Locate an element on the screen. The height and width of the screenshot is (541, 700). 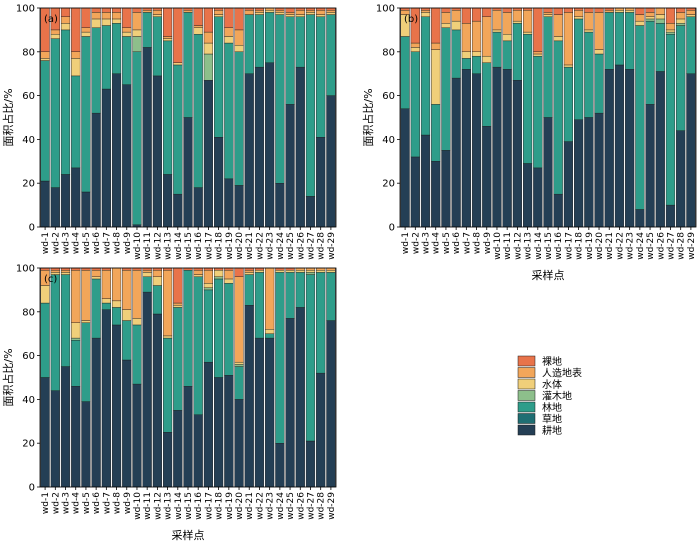
x-tick-label-wd-12: wd-12 is located at coordinates (518, 246).